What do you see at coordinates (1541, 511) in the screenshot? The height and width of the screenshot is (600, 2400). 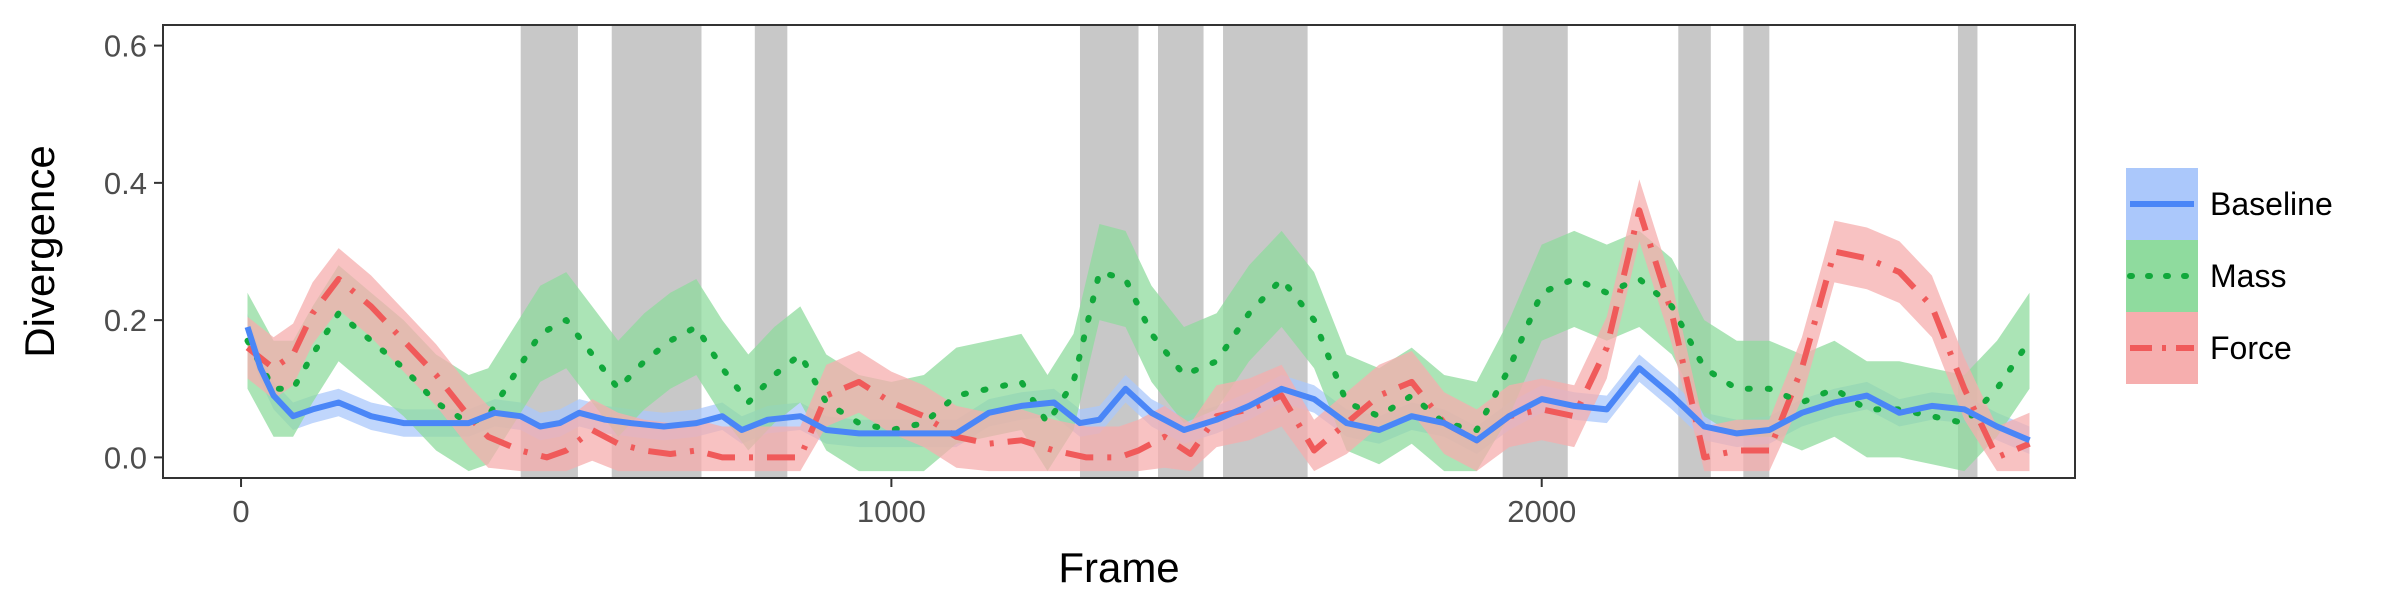 I see `x-tick-label: 2000` at bounding box center [1541, 511].